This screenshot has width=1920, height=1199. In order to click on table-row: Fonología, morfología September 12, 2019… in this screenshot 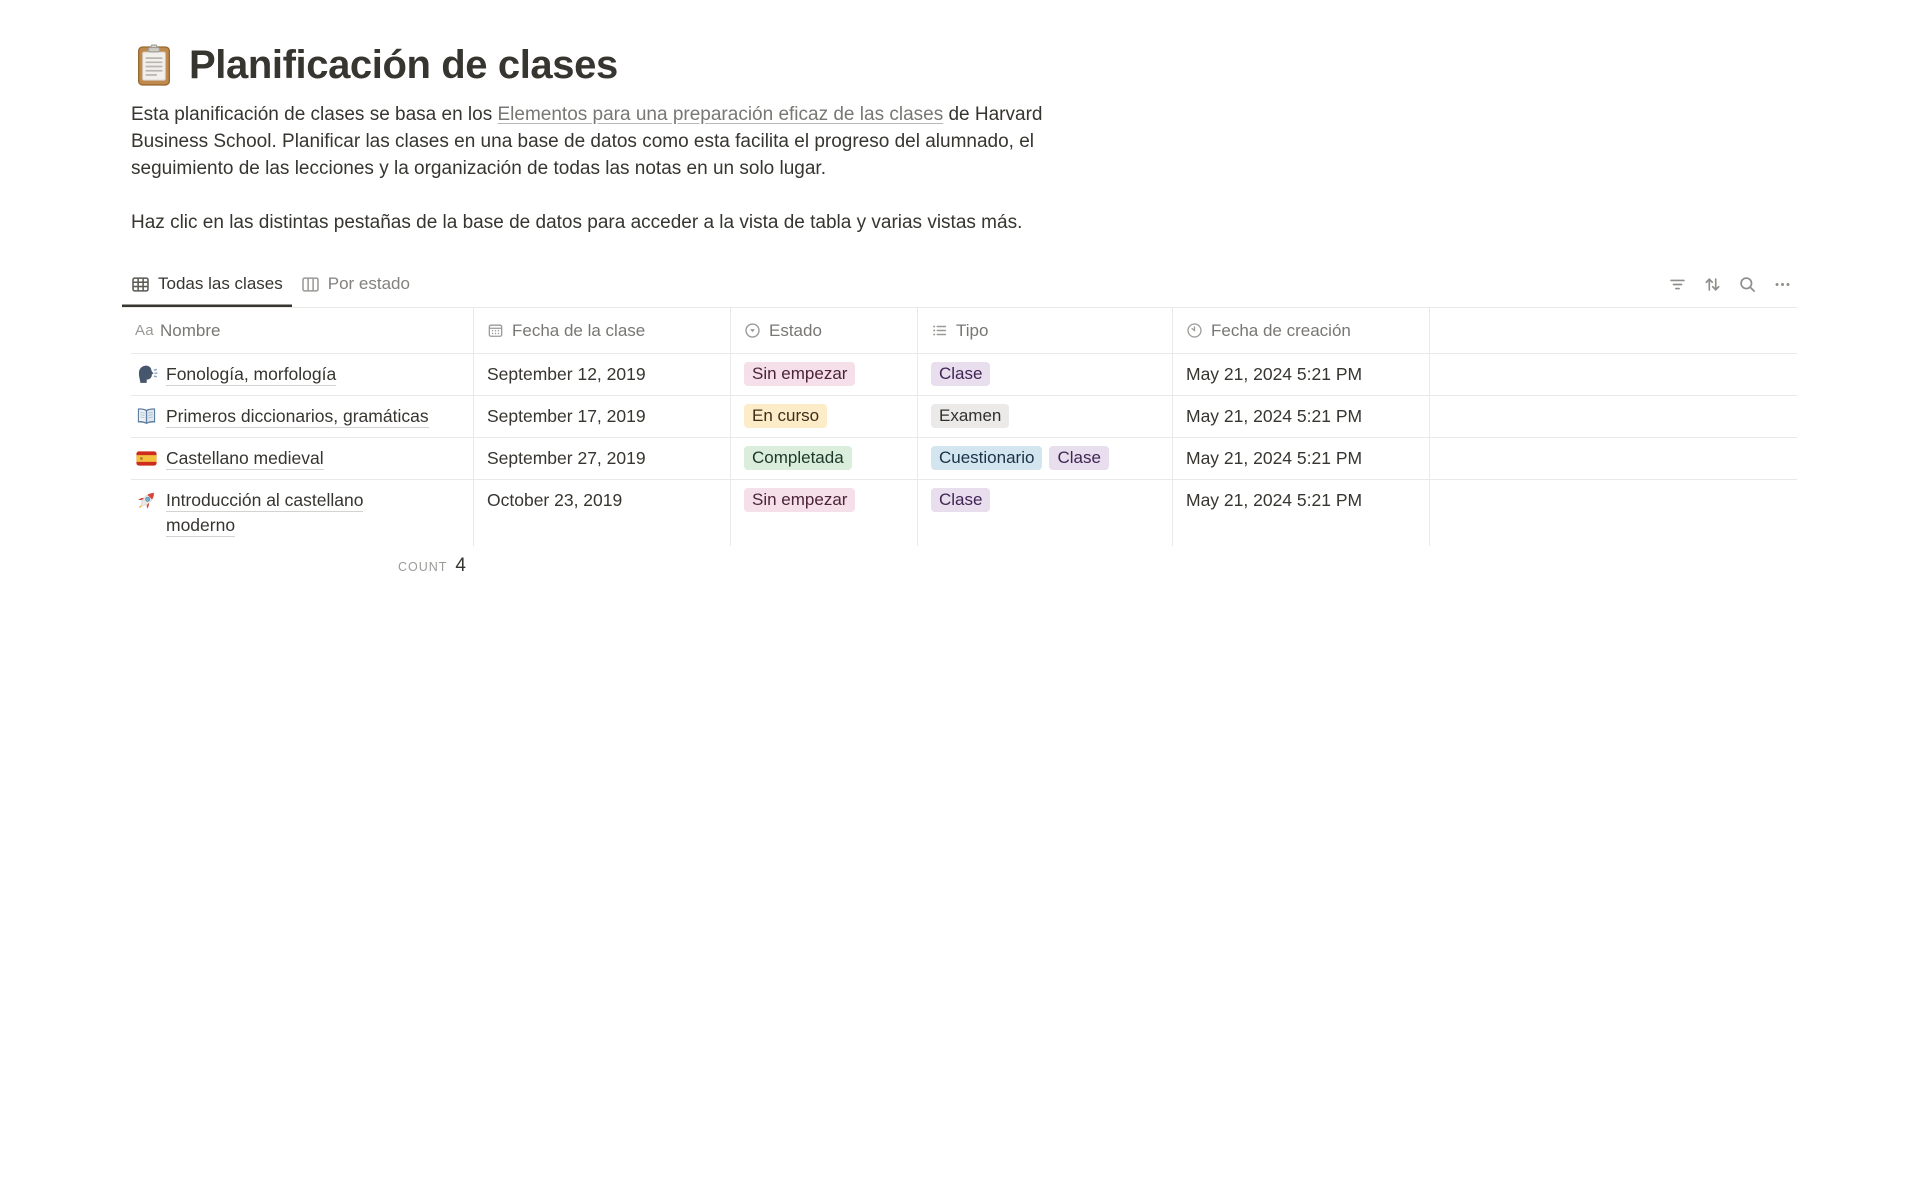, I will do `click(964, 374)`.